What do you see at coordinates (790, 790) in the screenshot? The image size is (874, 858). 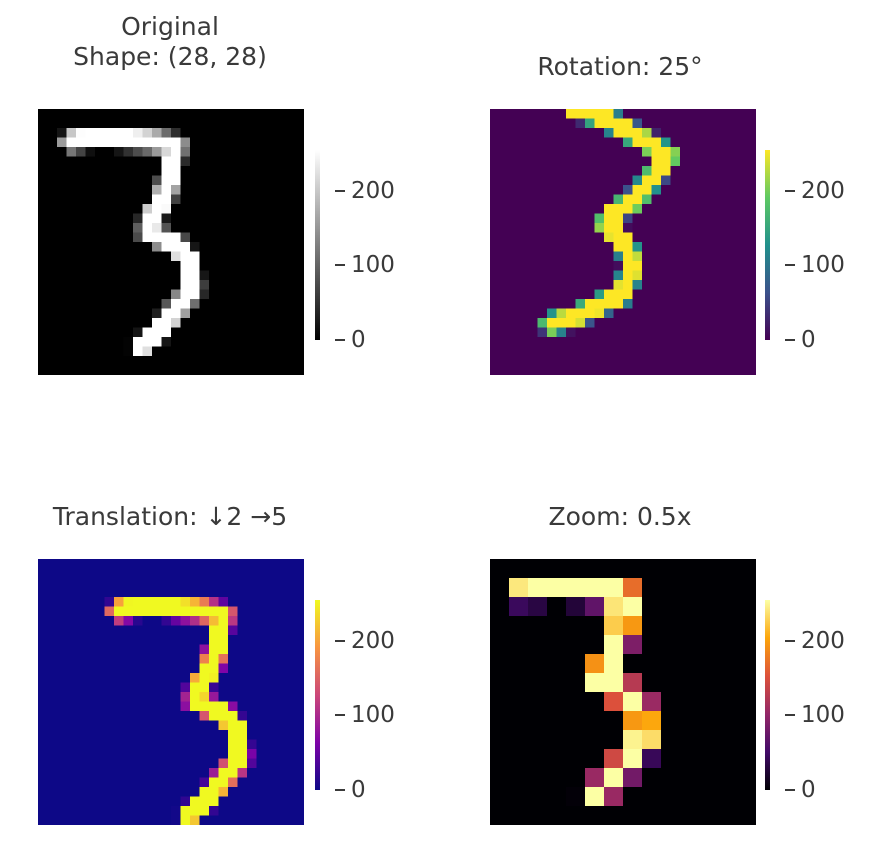 I see `colorbar-tick` at bounding box center [790, 790].